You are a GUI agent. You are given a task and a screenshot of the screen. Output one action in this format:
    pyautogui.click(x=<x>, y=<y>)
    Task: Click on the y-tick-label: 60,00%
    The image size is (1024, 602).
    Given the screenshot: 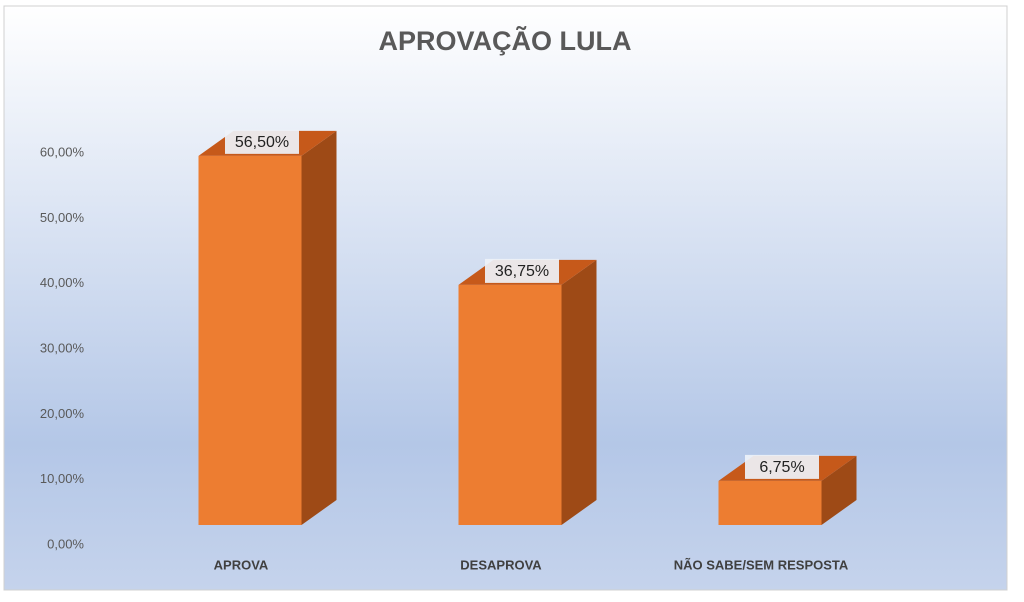 What is the action you would take?
    pyautogui.click(x=62, y=151)
    